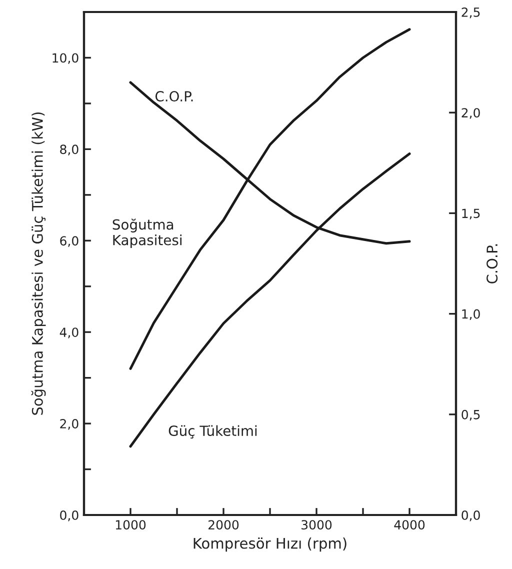 The height and width of the screenshot is (569, 512). What do you see at coordinates (223, 525) in the screenshot?
I see `x-tick-label: 2000` at bounding box center [223, 525].